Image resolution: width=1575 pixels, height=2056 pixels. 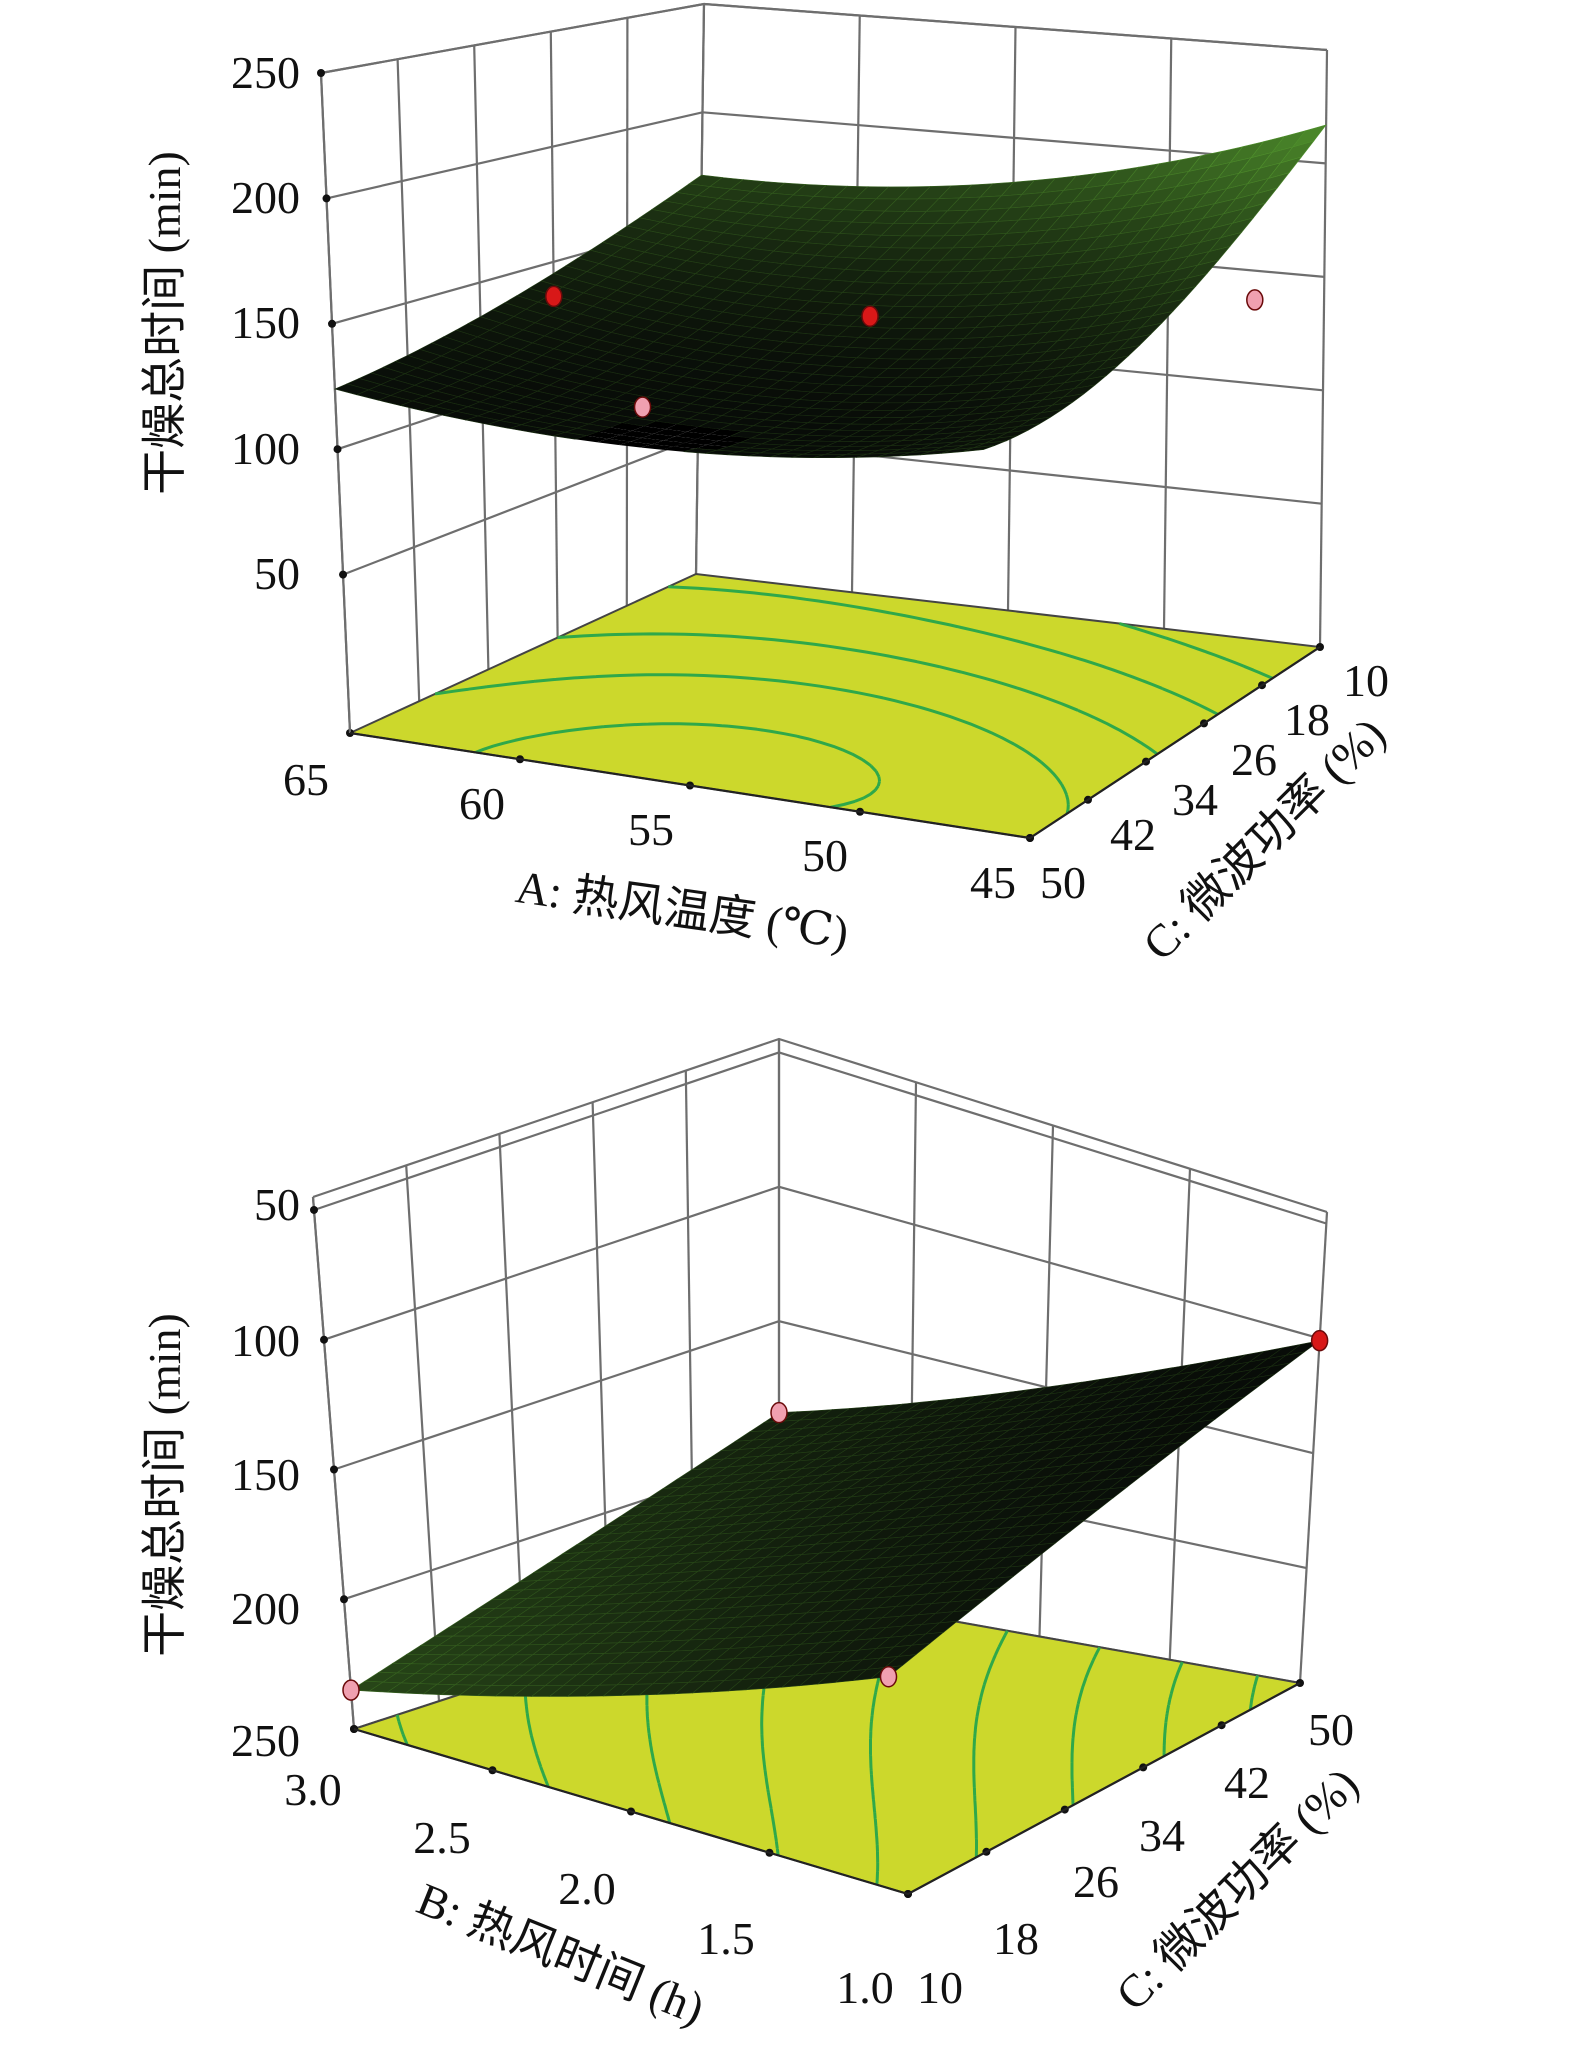 What do you see at coordinates (442, 1837) in the screenshot?
I see `x-tick-label: 2.5` at bounding box center [442, 1837].